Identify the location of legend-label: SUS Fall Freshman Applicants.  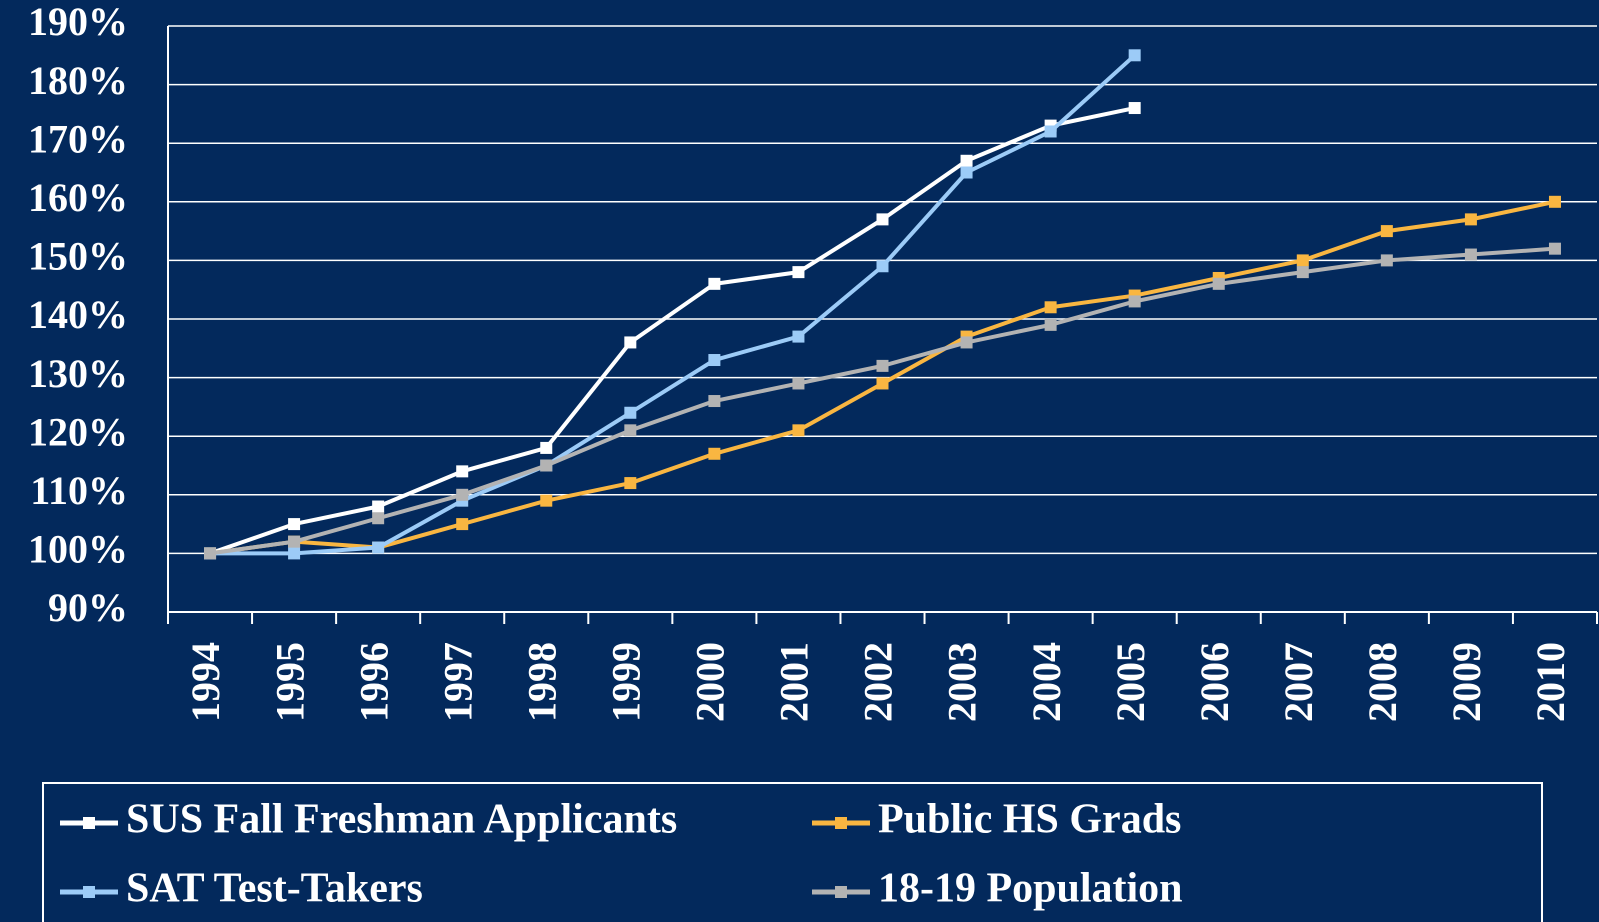
(401, 820).